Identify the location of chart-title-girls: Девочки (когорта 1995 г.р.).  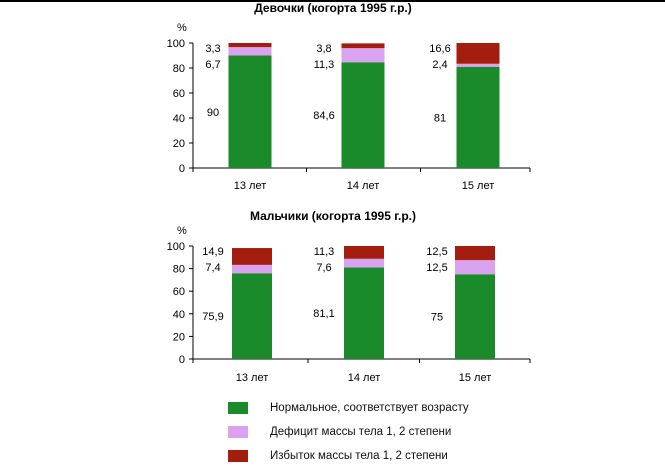
(333, 8).